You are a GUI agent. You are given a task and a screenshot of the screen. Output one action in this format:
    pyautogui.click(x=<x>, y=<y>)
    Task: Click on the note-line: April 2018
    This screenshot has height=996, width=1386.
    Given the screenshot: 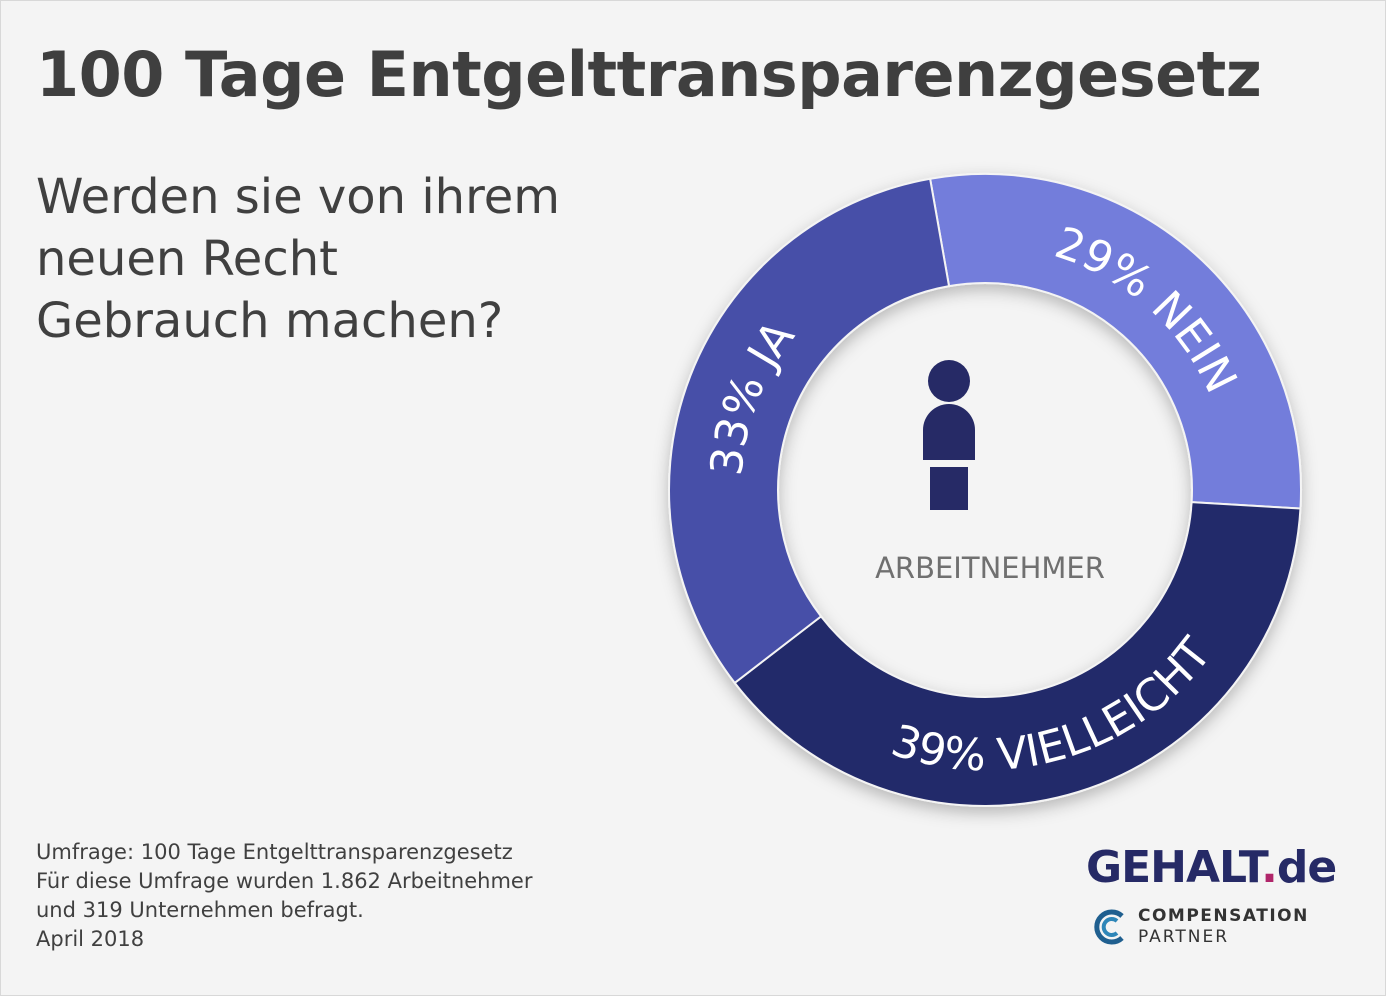 What is the action you would take?
    pyautogui.click(x=90, y=939)
    